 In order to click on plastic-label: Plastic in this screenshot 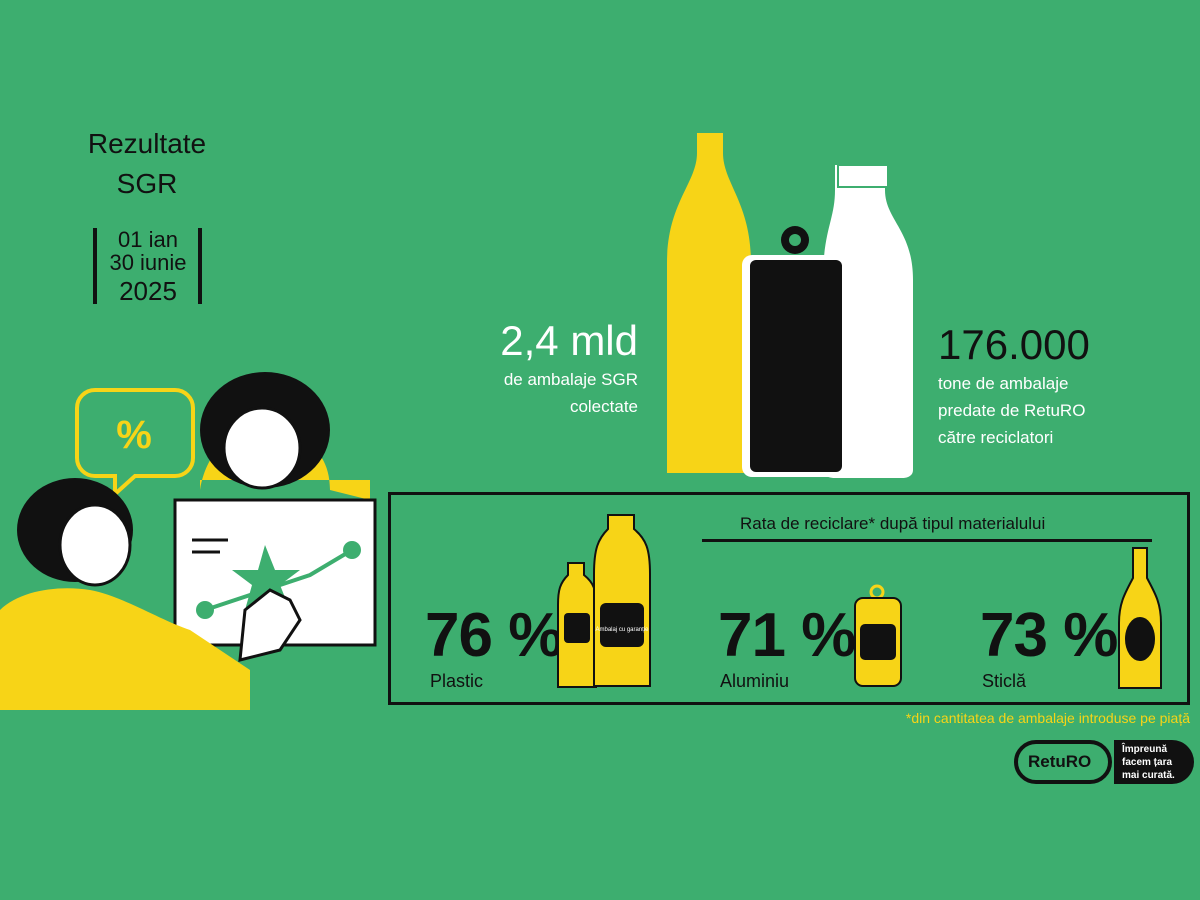, I will do `click(457, 681)`.